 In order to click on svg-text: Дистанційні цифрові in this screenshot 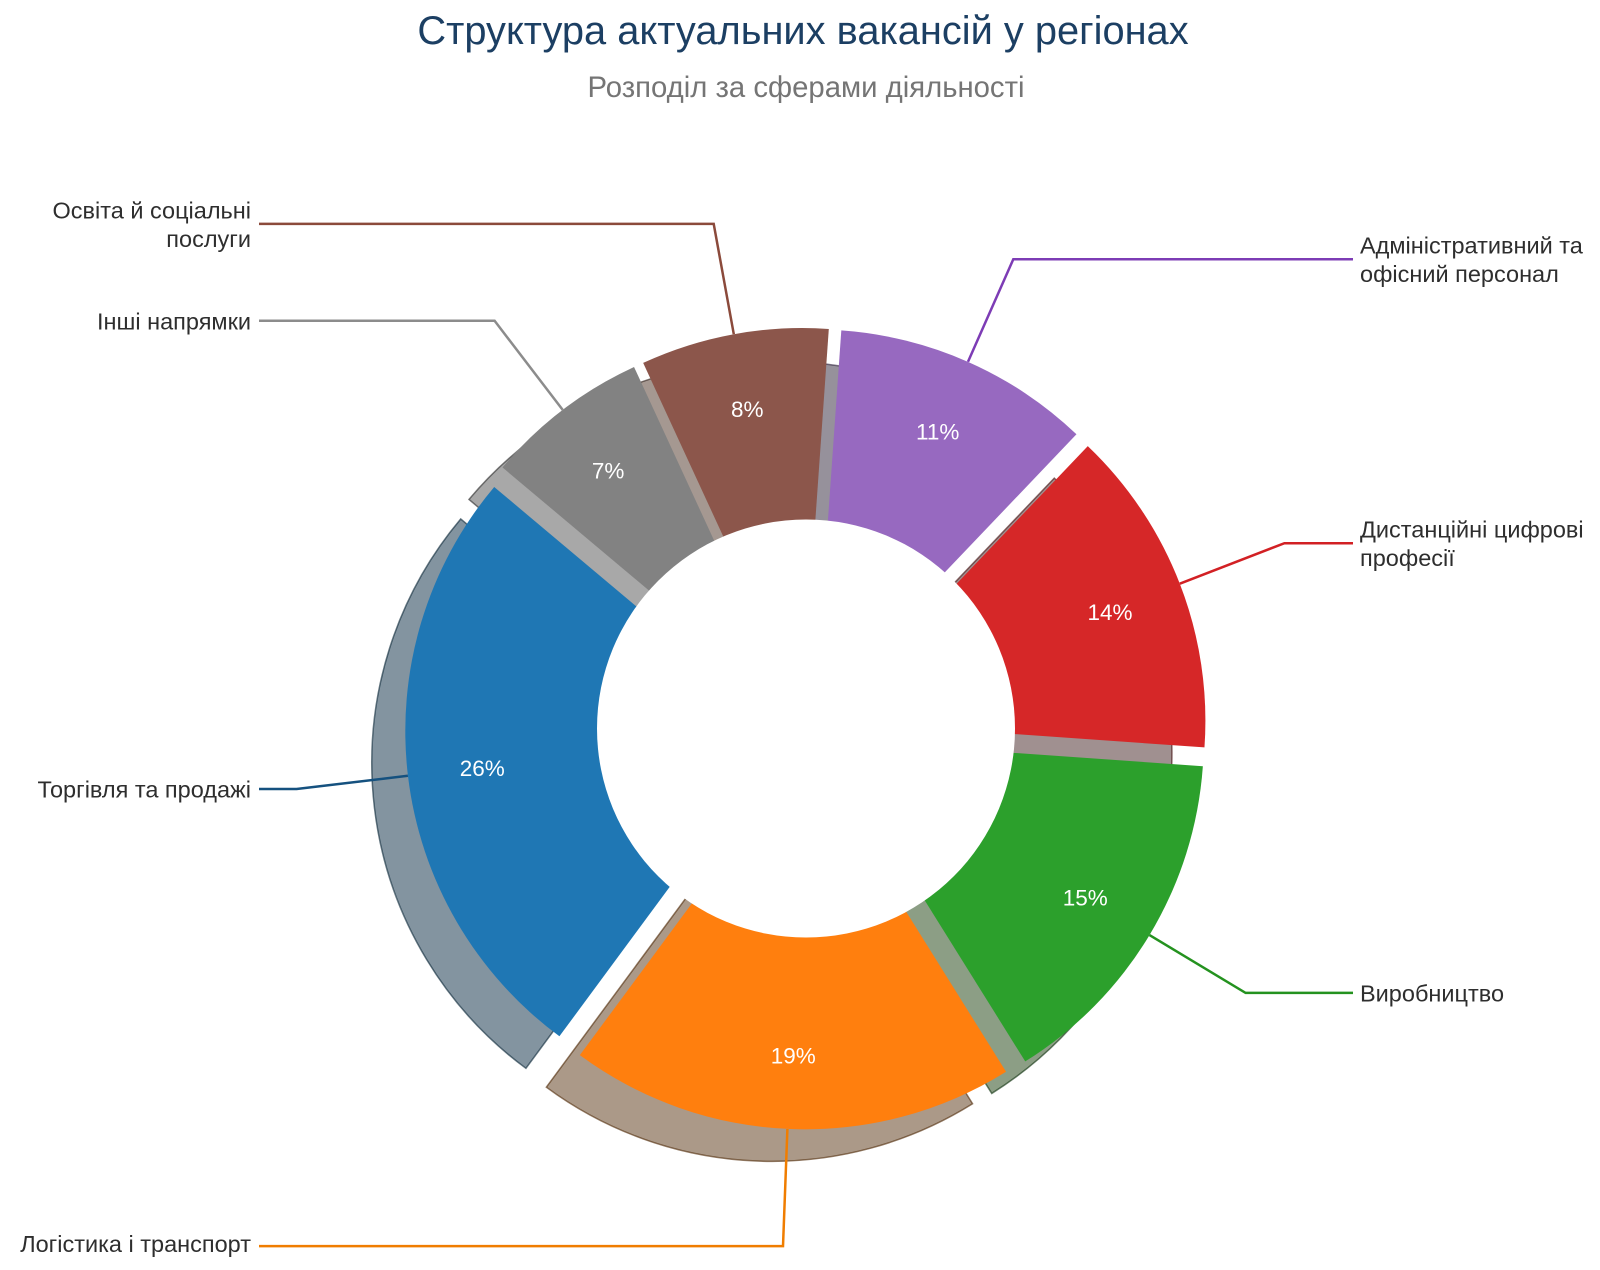, I will do `click(1472, 530)`.